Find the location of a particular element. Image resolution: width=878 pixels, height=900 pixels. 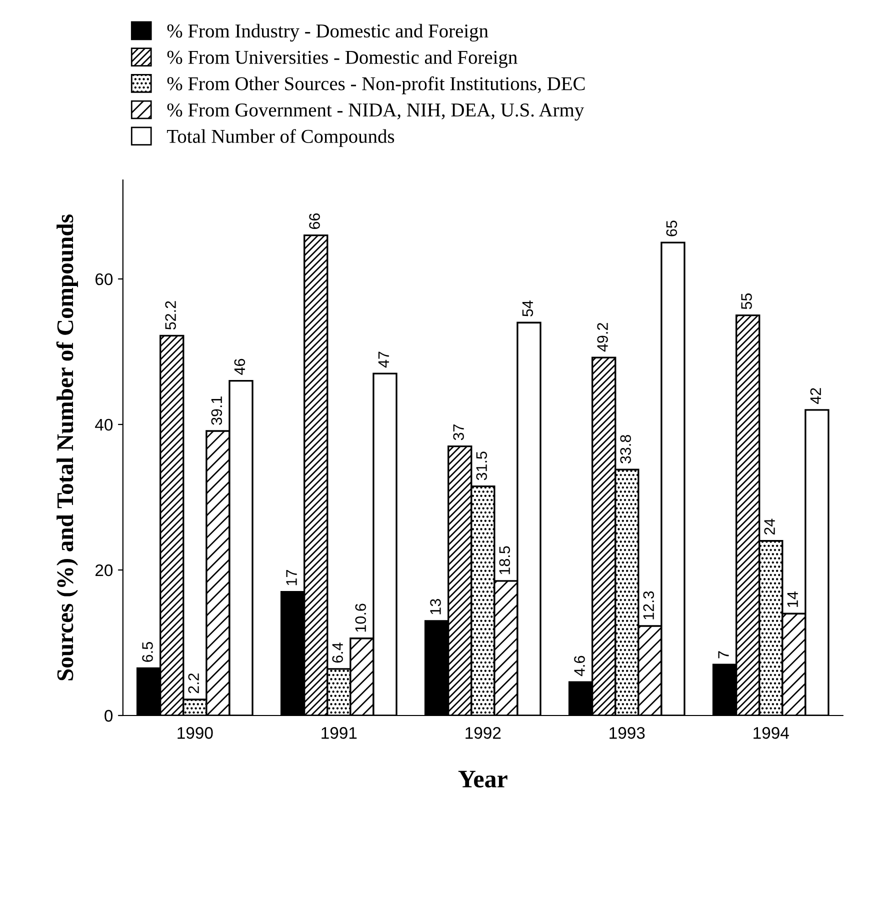

data-label: 31.5 is located at coordinates (481, 466).